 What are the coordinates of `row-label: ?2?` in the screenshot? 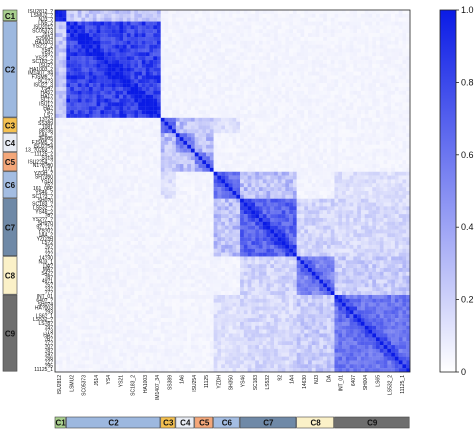 It's located at (49, 363).